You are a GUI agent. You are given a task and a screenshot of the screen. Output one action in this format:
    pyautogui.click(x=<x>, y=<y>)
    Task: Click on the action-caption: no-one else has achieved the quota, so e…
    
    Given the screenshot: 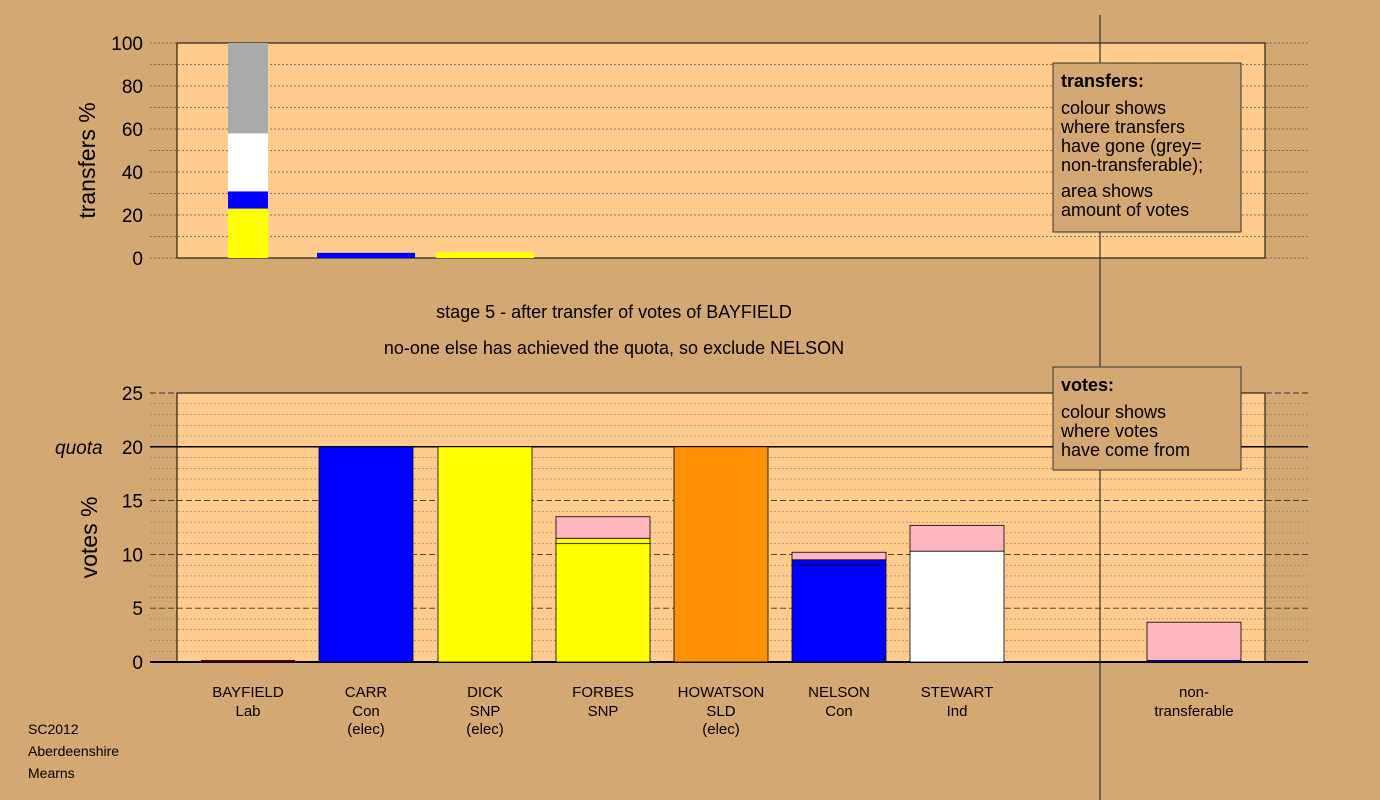 What is the action you would take?
    pyautogui.click(x=614, y=348)
    